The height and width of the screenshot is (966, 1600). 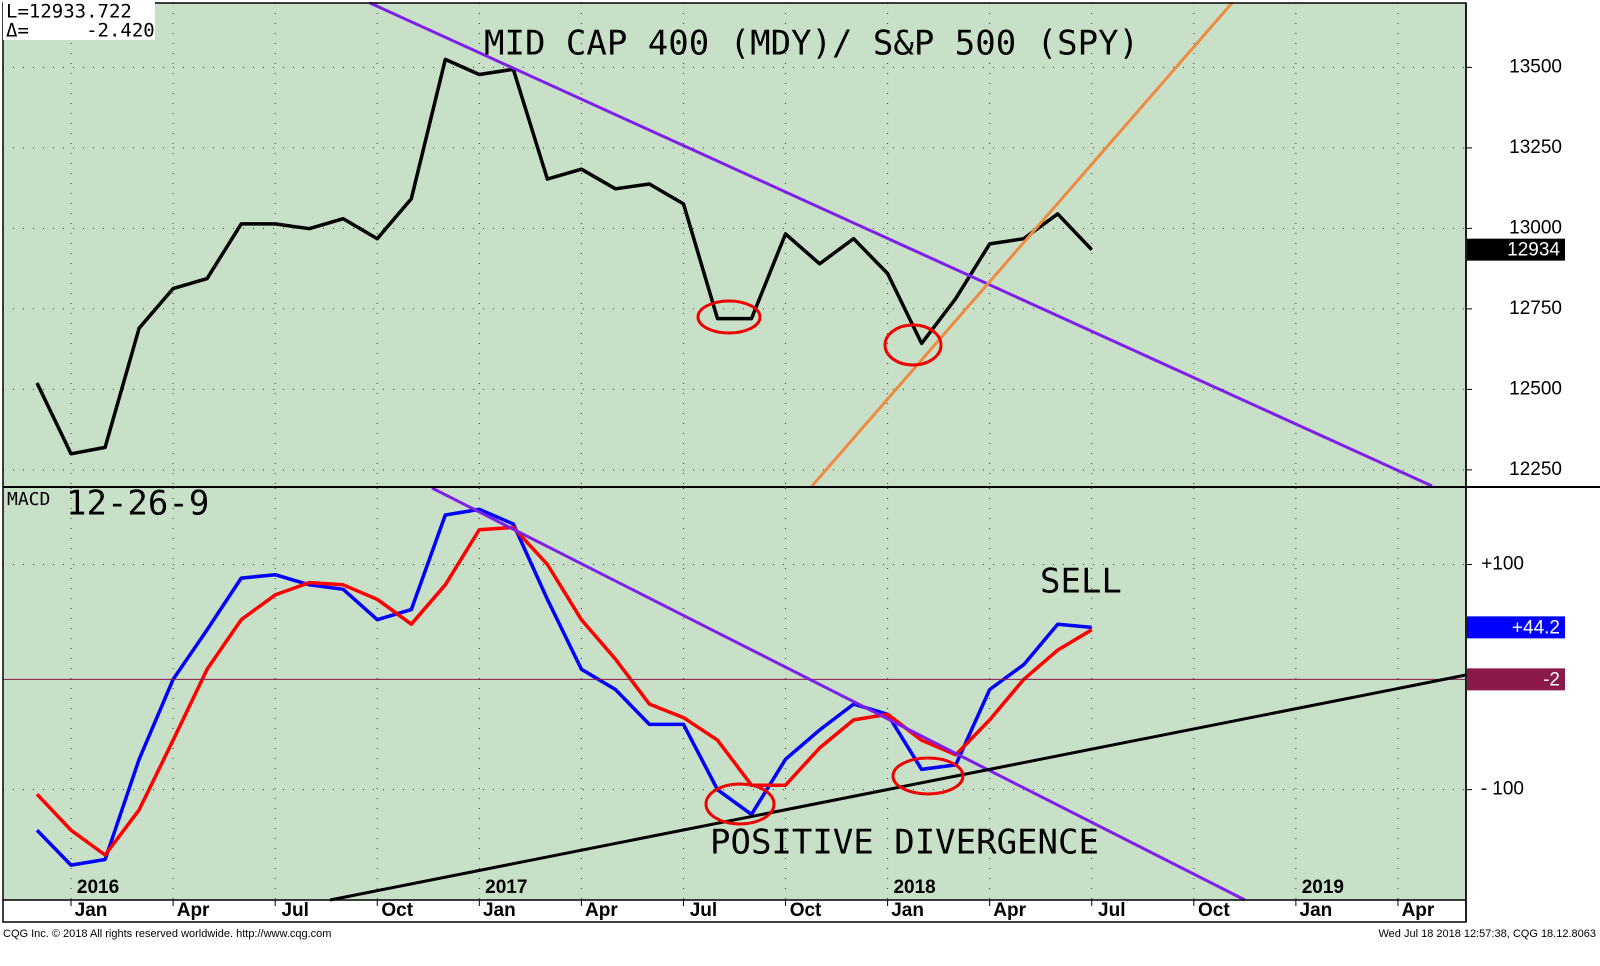 What do you see at coordinates (1535, 227) in the screenshot?
I see `y-tick-label: 13000` at bounding box center [1535, 227].